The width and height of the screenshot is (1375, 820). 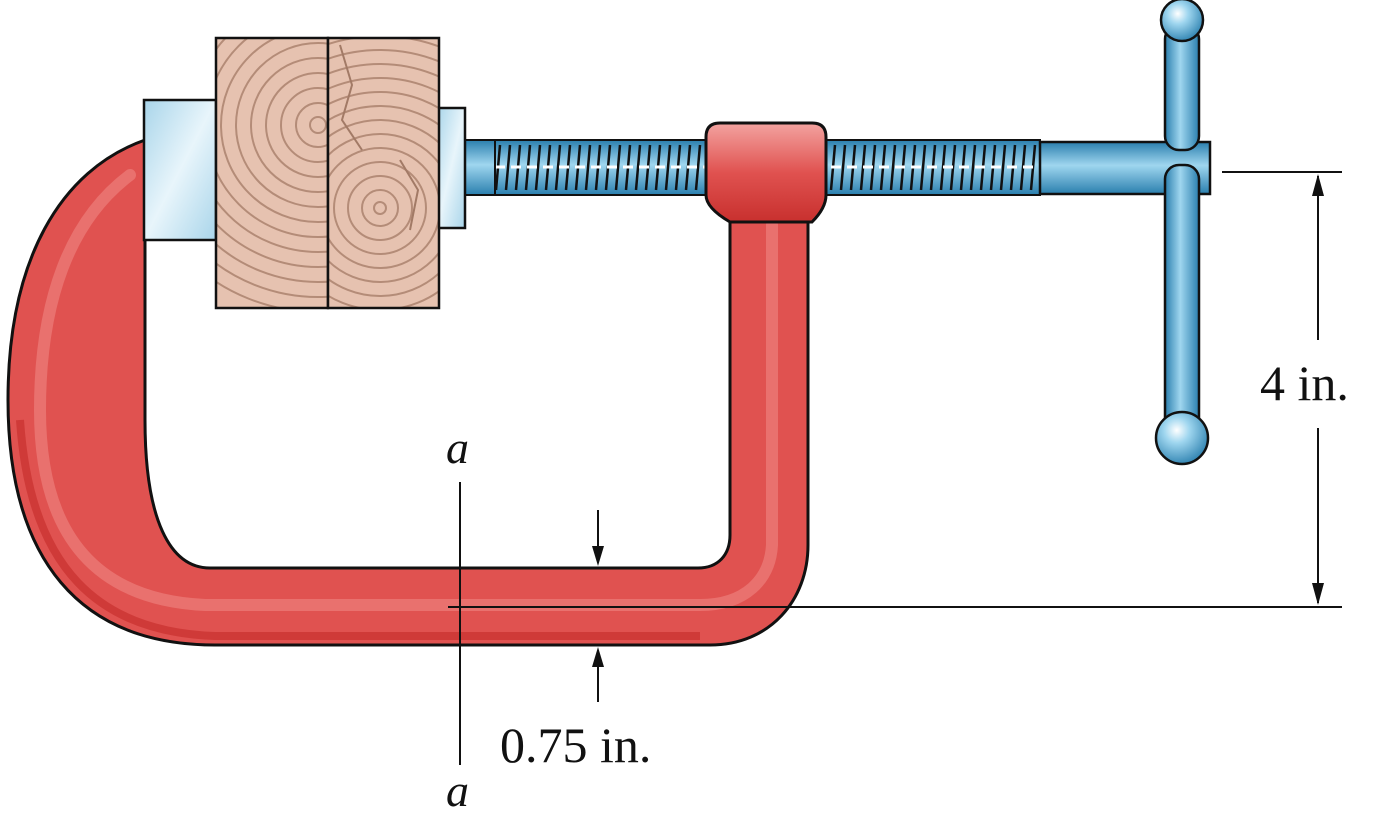 I want to click on wood-blocks, so click(x=327, y=173).